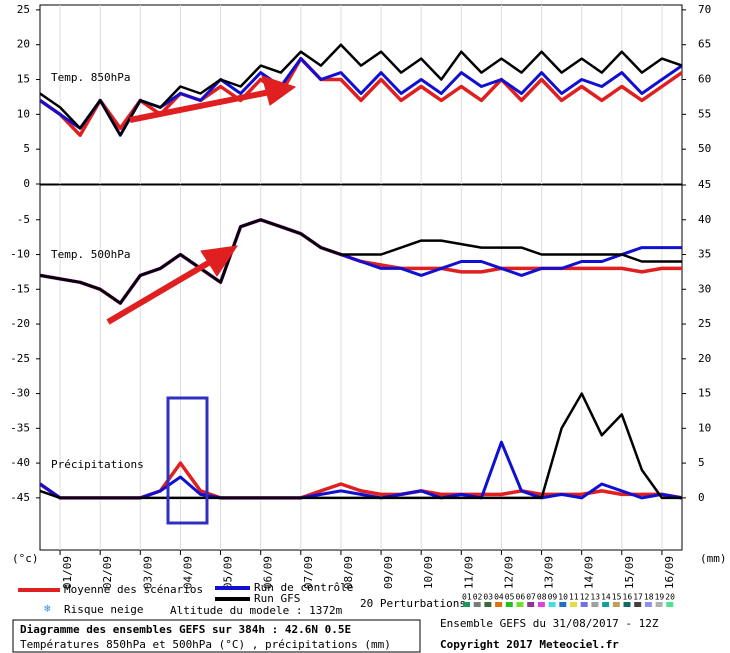 This screenshot has height=653, width=730. I want to click on y-tick-label: -45, so click(20, 497).